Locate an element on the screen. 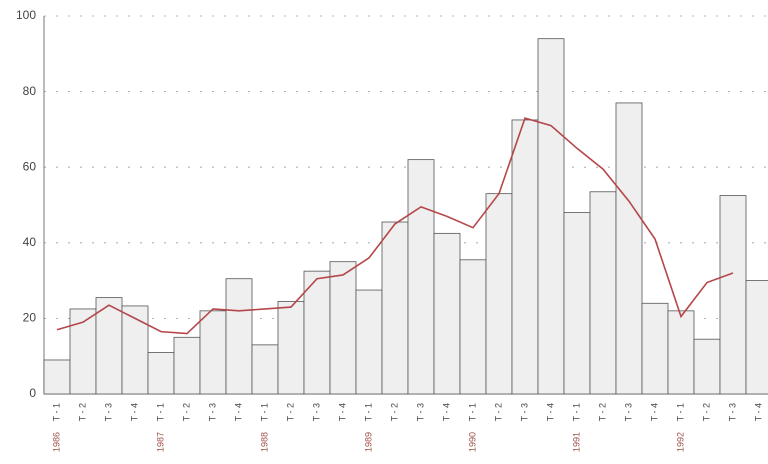 The height and width of the screenshot is (464, 768). year-label: 1986 is located at coordinates (56, 442).